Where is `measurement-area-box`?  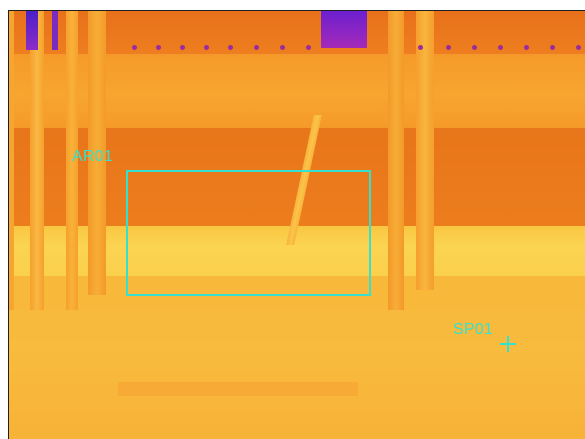 measurement-area-box is located at coordinates (248, 233).